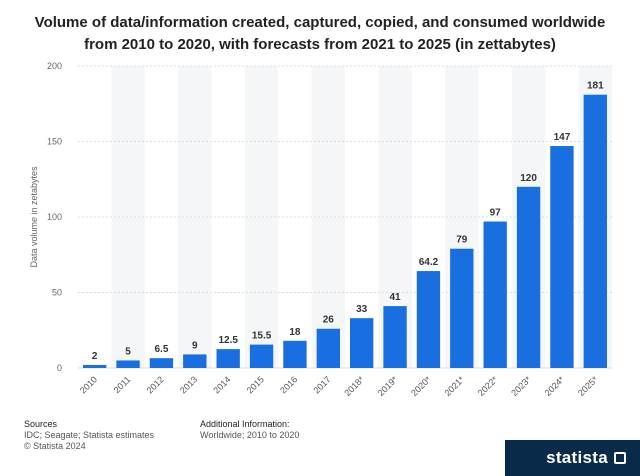 The image size is (640, 476). I want to click on x-tick-label: 2011, so click(122, 384).